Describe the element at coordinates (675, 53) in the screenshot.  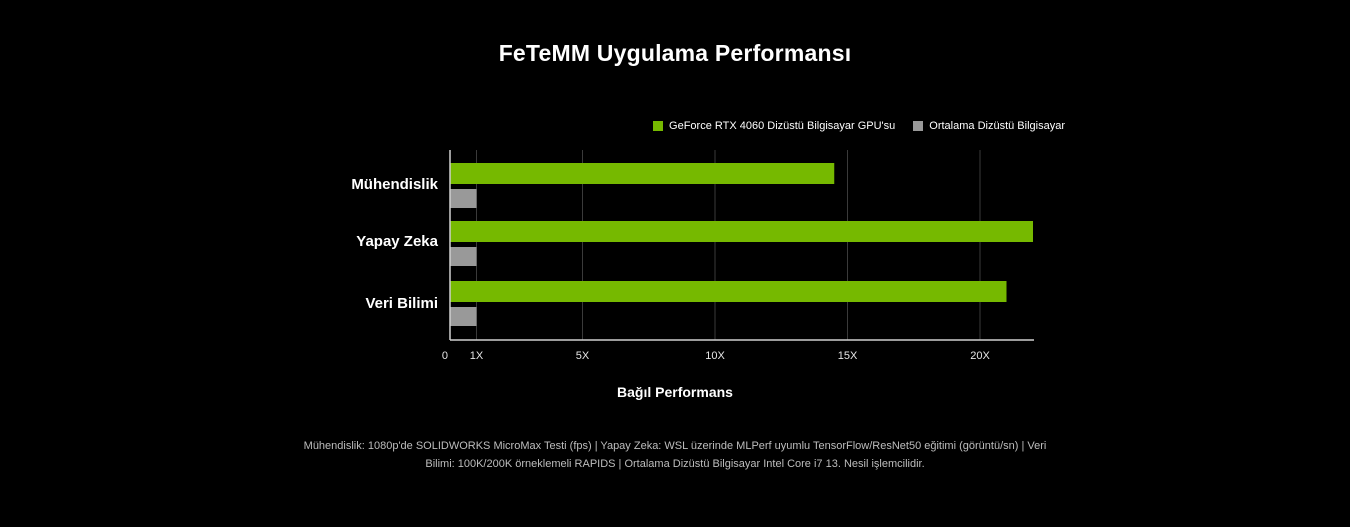
I see `chart-title: FeTeMM Uygulama Performansı` at that location.